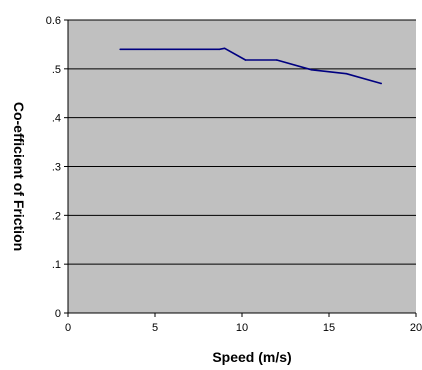  What do you see at coordinates (56, 119) in the screenshot?
I see `y-tick-label-4: .4` at bounding box center [56, 119].